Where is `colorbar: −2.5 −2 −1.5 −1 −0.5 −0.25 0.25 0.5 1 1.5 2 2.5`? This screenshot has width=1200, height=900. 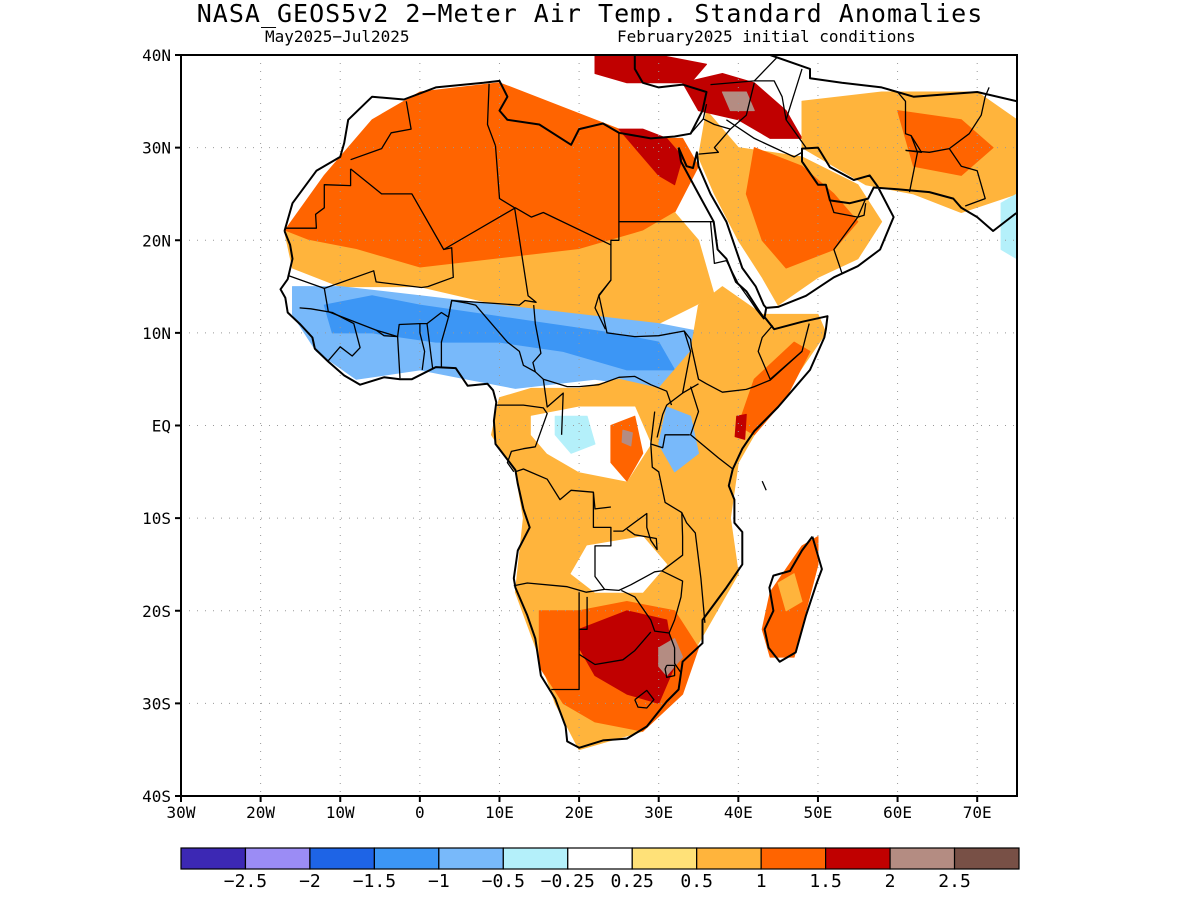 colorbar: −2.5 −2 −1.5 −1 −0.5 −0.25 0.25 0.5 1 1.5 2 2.5 is located at coordinates (600, 869).